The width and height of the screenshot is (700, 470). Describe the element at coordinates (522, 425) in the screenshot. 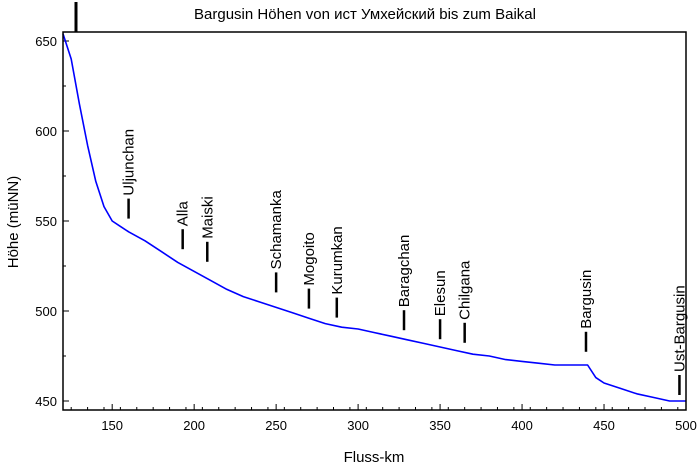

I see `x-tick-label: 400` at that location.